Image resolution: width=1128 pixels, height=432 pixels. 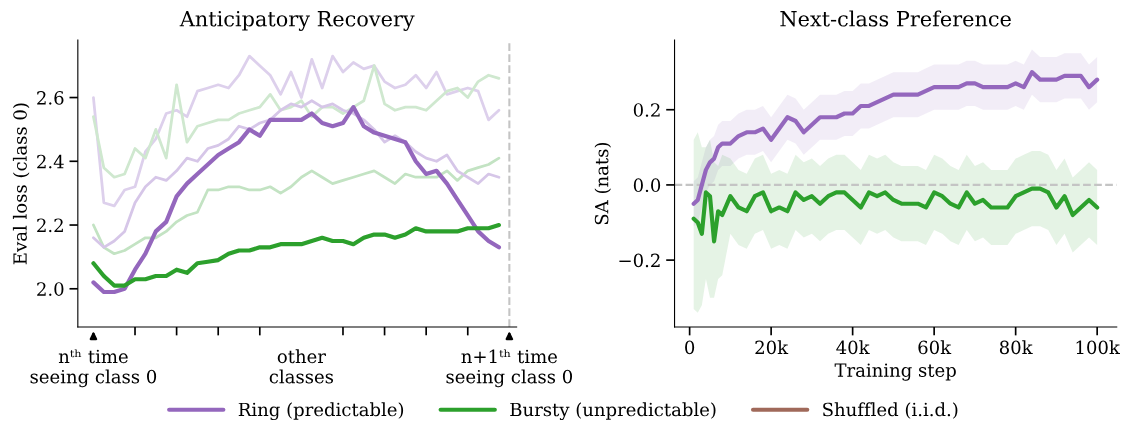 I want to click on legend-label: Ring (predictable), so click(x=321, y=411).